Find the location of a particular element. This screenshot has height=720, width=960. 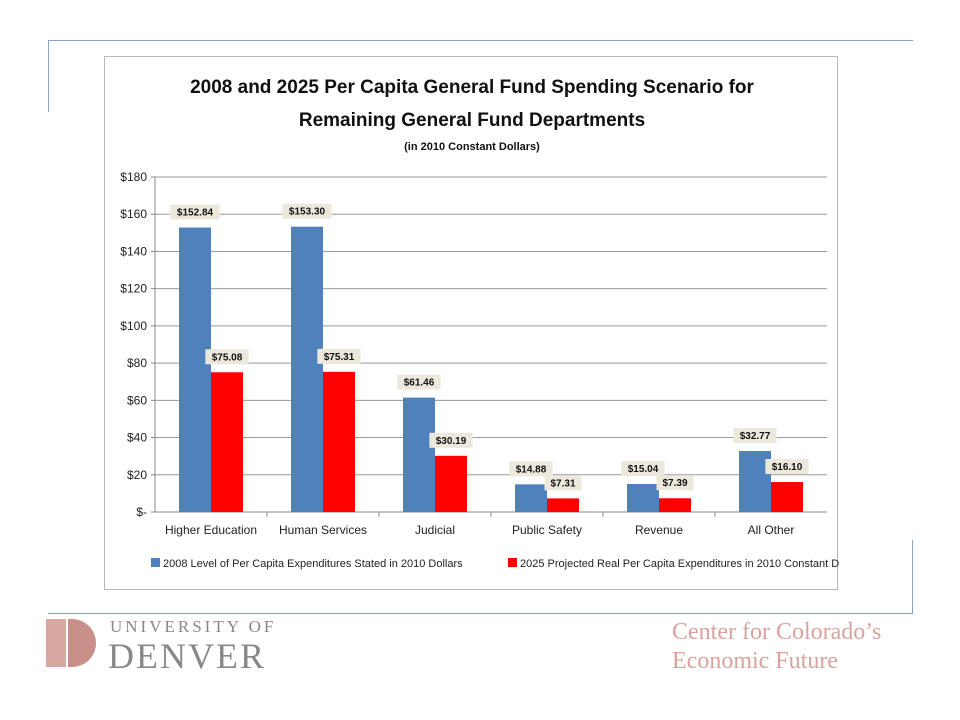

data-label: $32.77 is located at coordinates (755, 436).